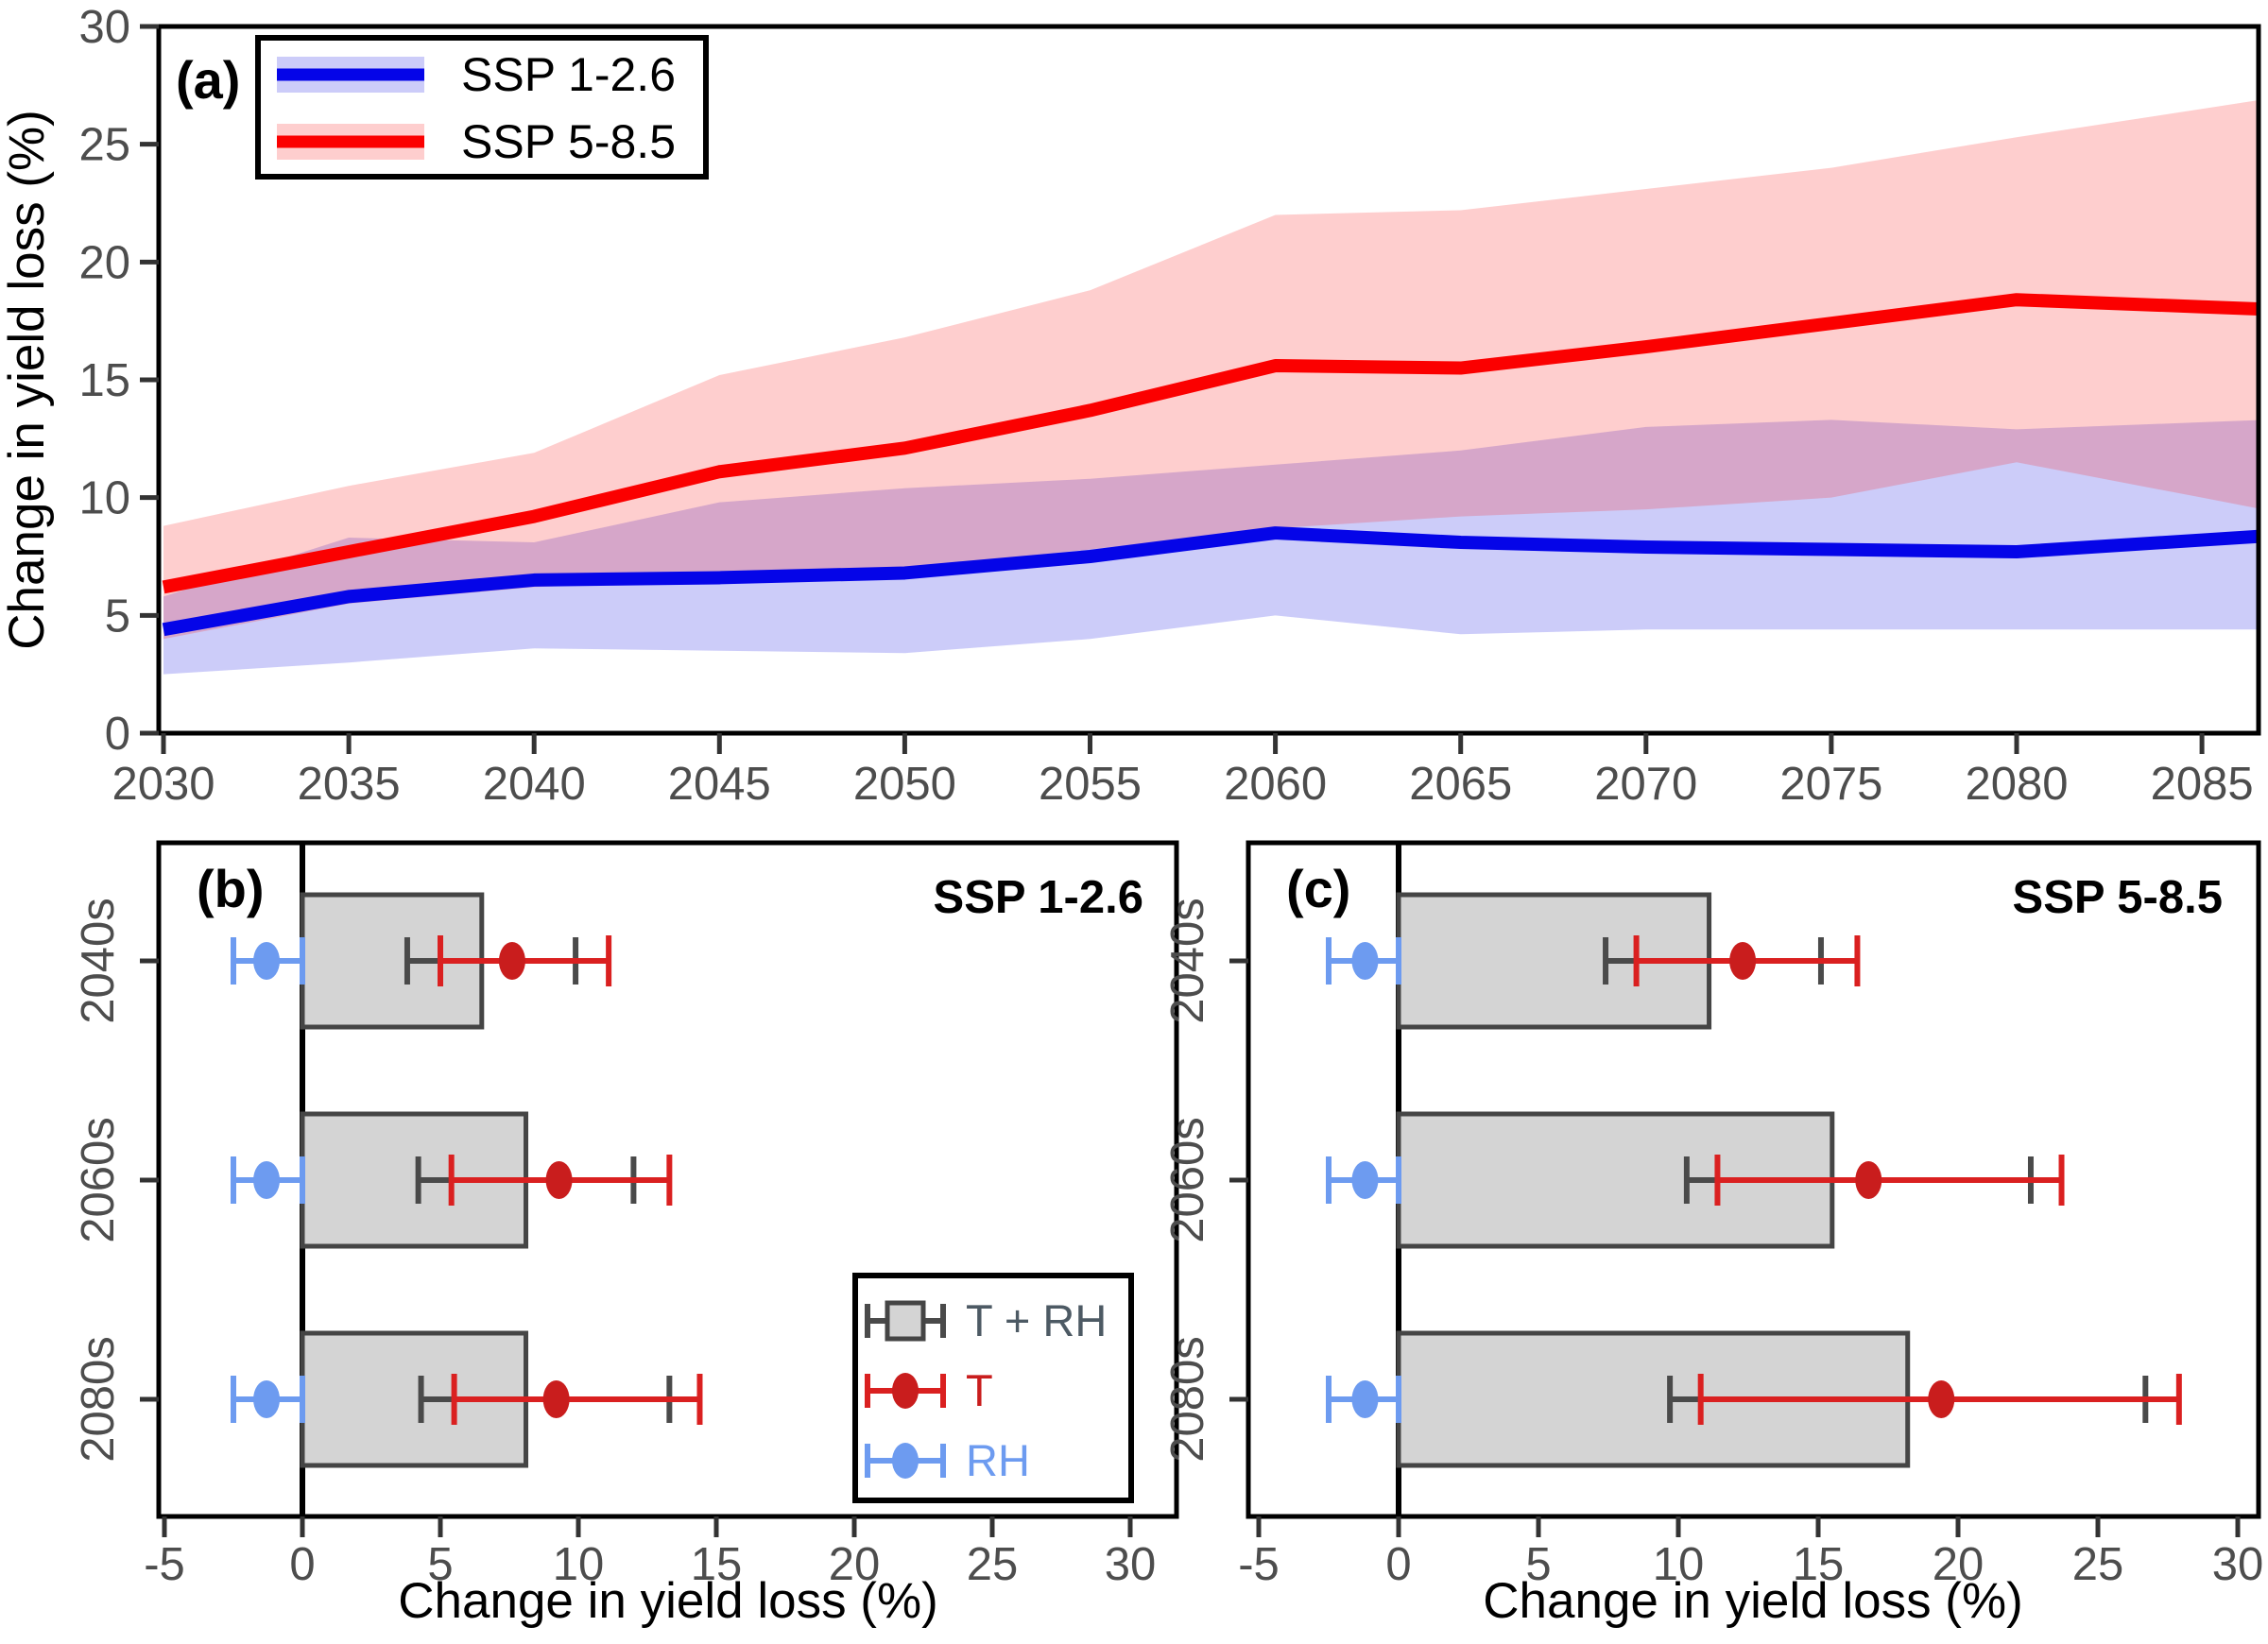  I want to click on panel-b-x-axis-title: Change in yield loss (%), so click(667, 1601).